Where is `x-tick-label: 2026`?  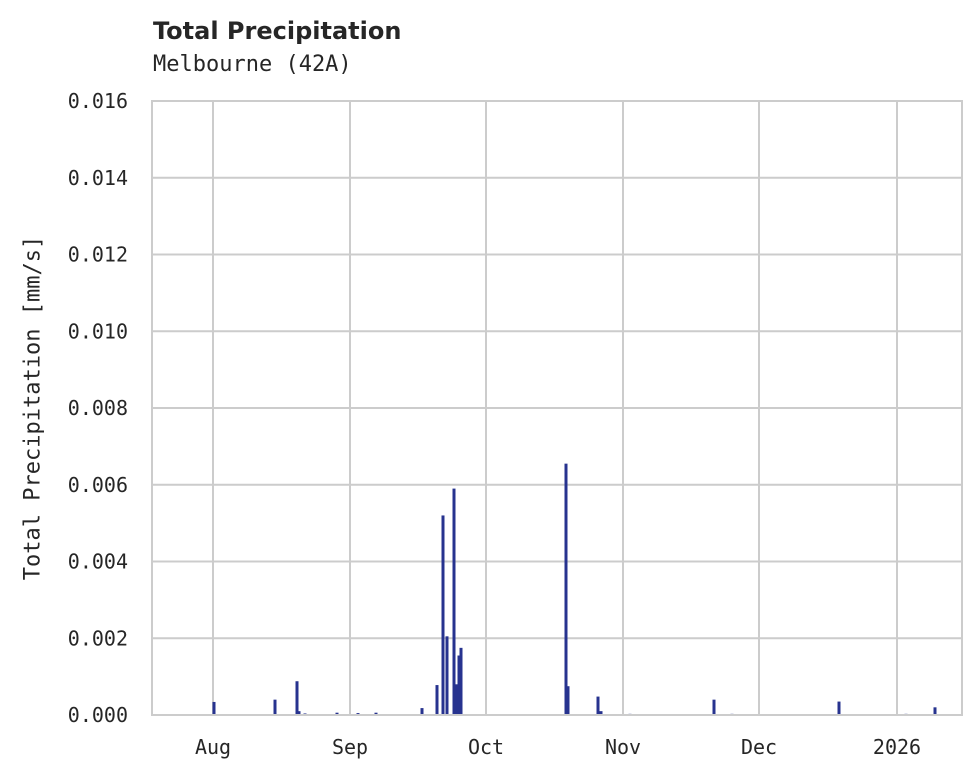 x-tick-label: 2026 is located at coordinates (897, 747).